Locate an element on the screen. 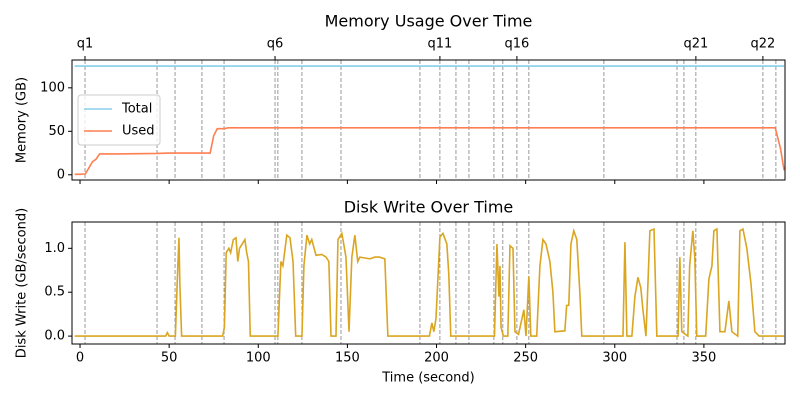  y-tick-label: 1.0 is located at coordinates (54, 248).